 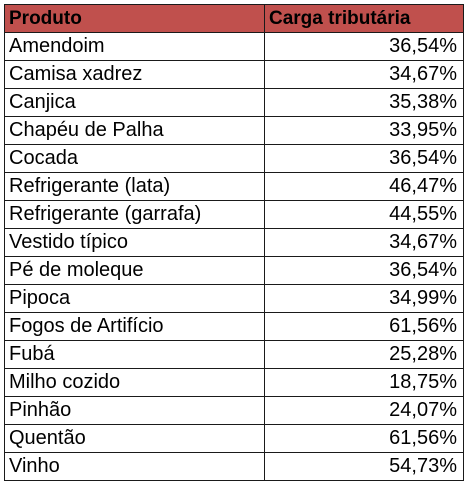 What do you see at coordinates (364, 382) in the screenshot?
I see `tax-cell: 18,75%` at bounding box center [364, 382].